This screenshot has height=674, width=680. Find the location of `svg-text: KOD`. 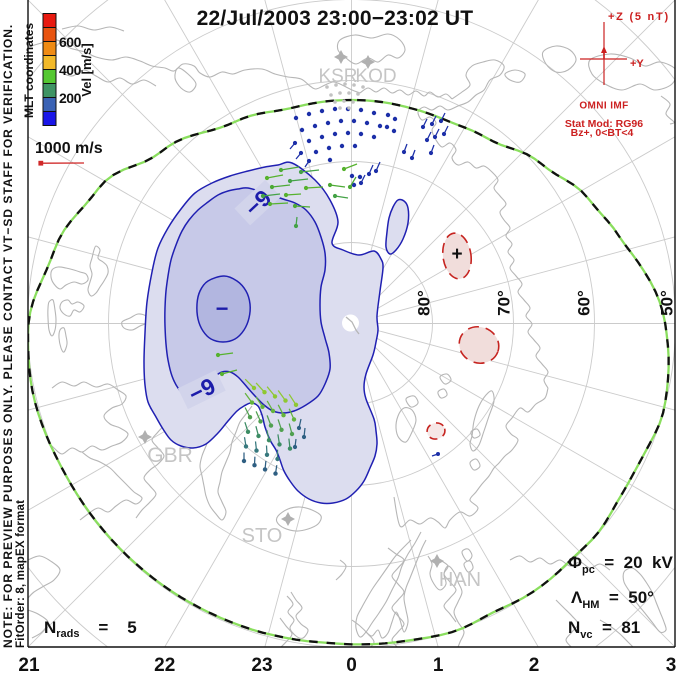

svg-text: KOD is located at coordinates (375, 76).